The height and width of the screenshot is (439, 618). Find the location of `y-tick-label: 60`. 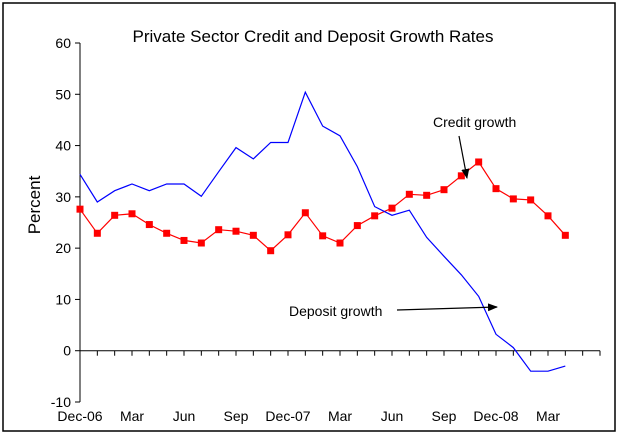

y-tick-label: 60 is located at coordinates (63, 43).